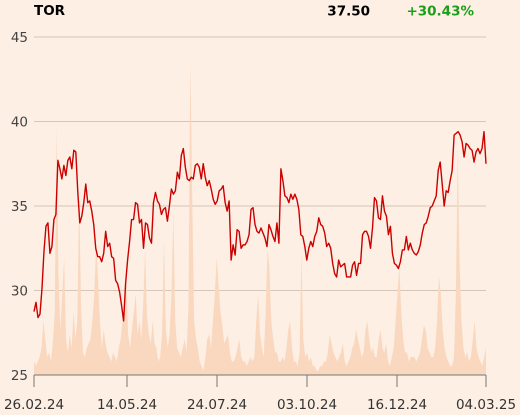  Describe the element at coordinates (397, 405) in the screenshot. I see `x-tick-label: 16.12.24` at that location.